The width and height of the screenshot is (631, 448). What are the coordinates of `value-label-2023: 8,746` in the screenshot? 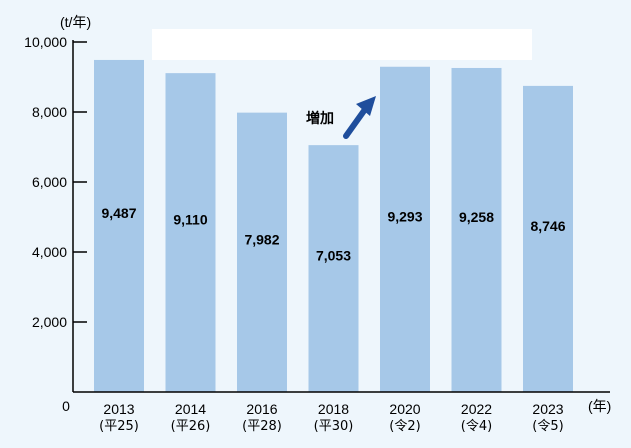 It's located at (547, 226).